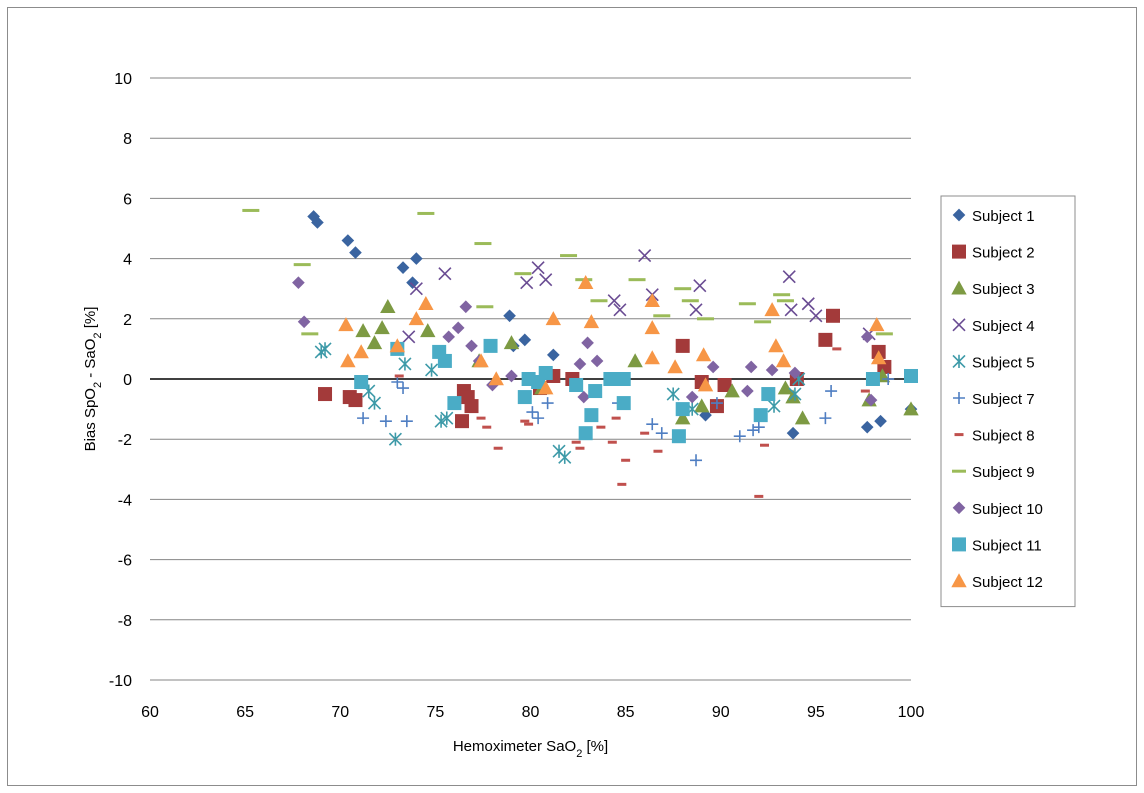 This screenshot has height=793, width=1144. I want to click on y-tick-label: 6, so click(127, 199).